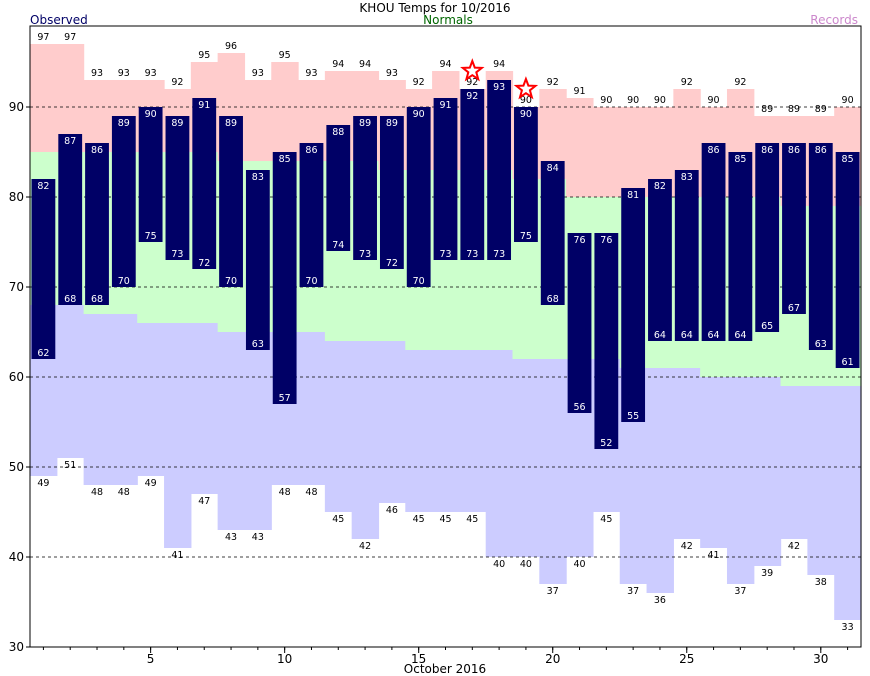  What do you see at coordinates (552, 659) in the screenshot?
I see `x-tick-label: 20` at bounding box center [552, 659].